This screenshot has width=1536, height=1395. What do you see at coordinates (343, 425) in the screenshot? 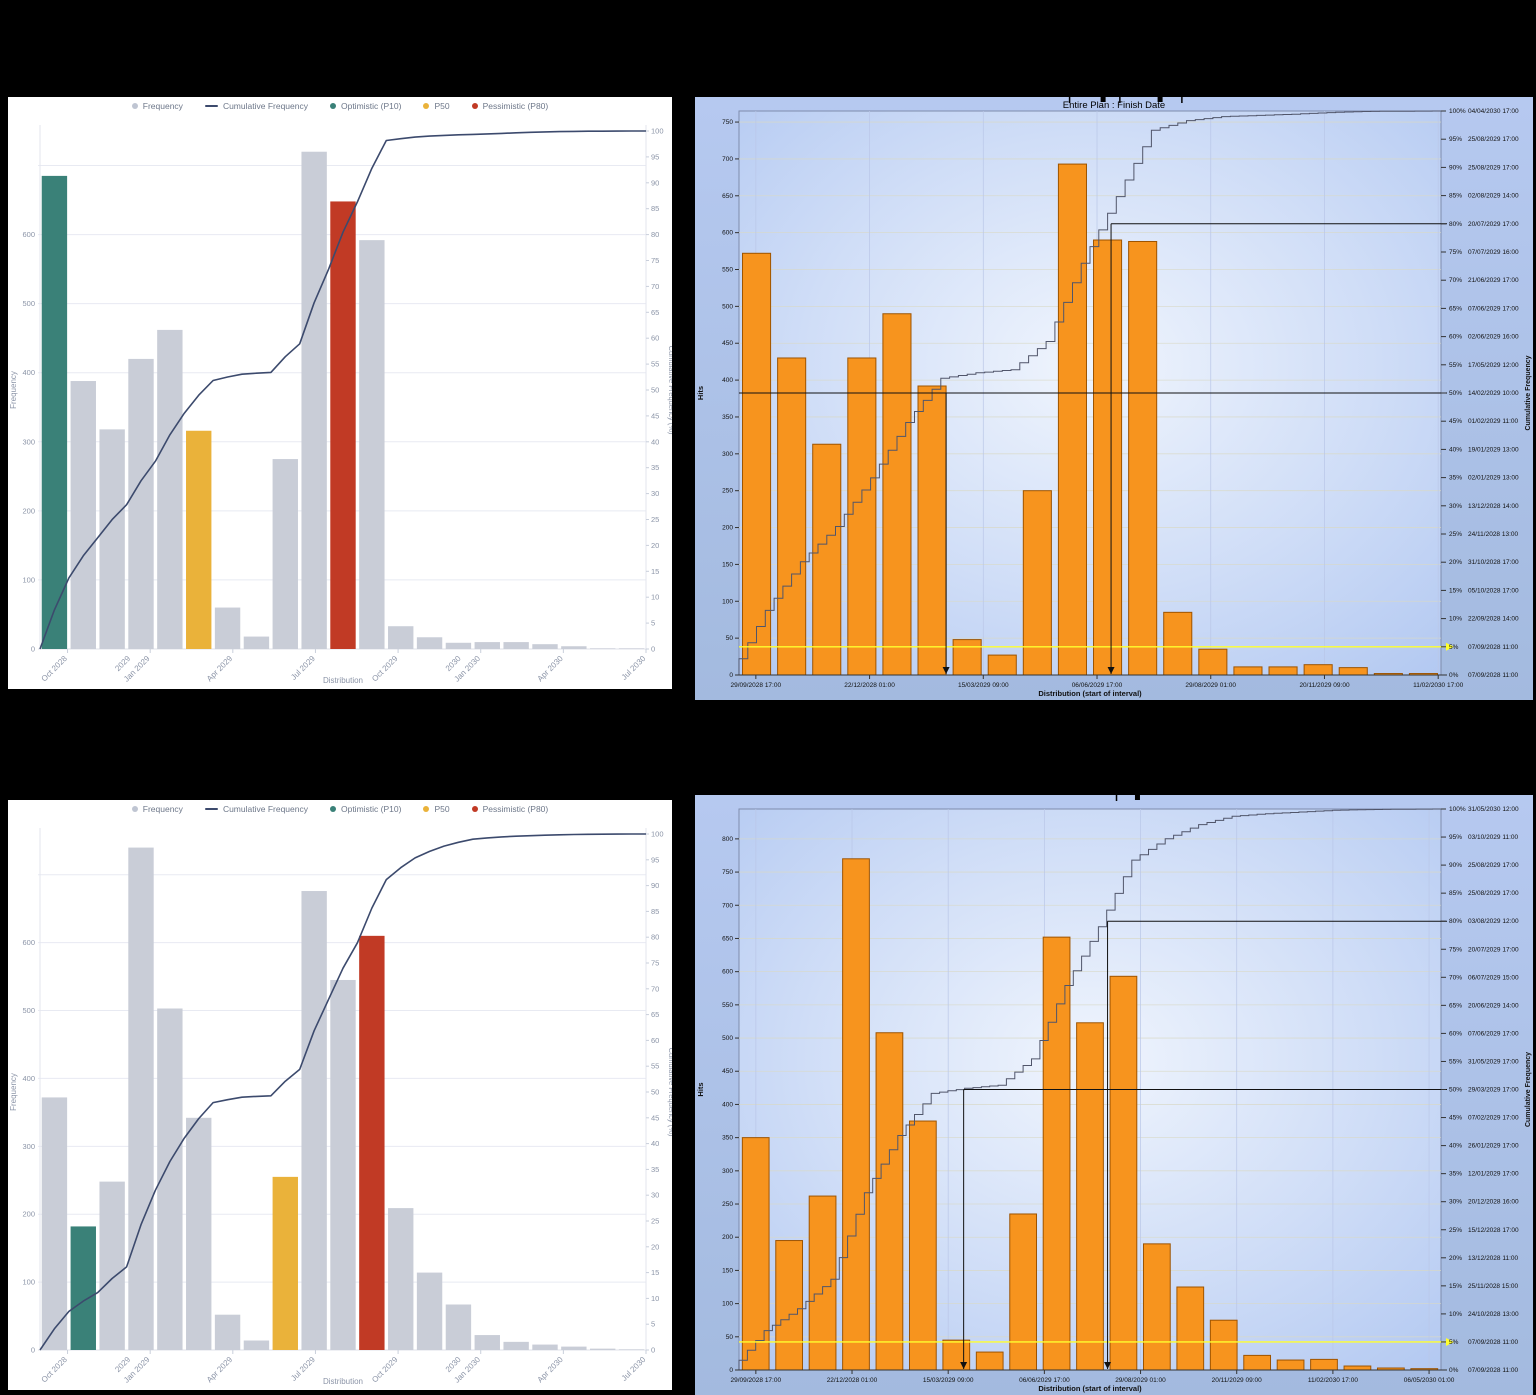
I see `pessimistic-p80-bar` at bounding box center [343, 425].